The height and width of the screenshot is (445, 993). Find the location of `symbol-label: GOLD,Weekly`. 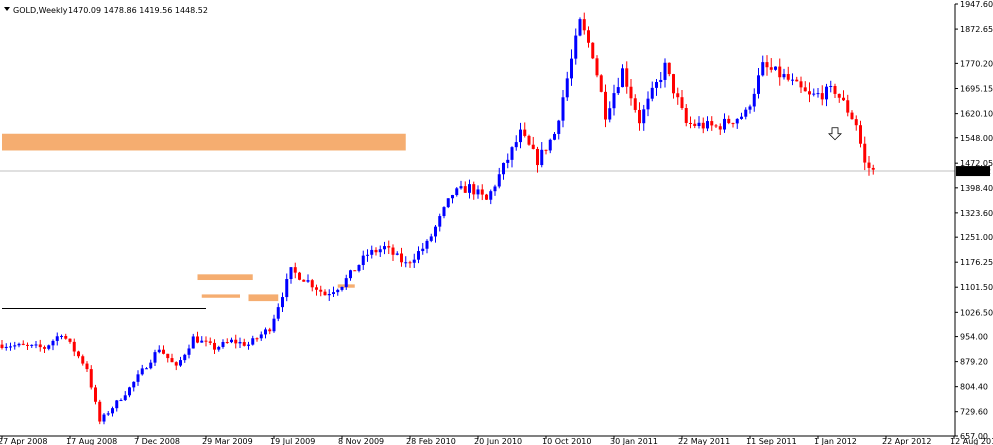

symbol-label: GOLD,Weekly is located at coordinates (40, 10).